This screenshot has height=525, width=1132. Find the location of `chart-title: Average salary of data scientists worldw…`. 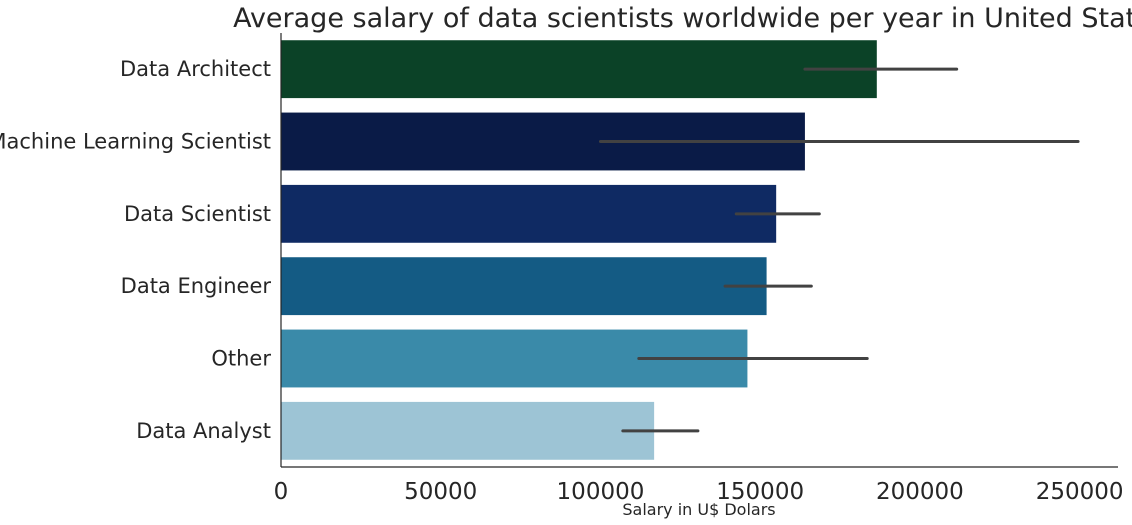

chart-title: Average salary of data scientists worldw… is located at coordinates (682, 18).